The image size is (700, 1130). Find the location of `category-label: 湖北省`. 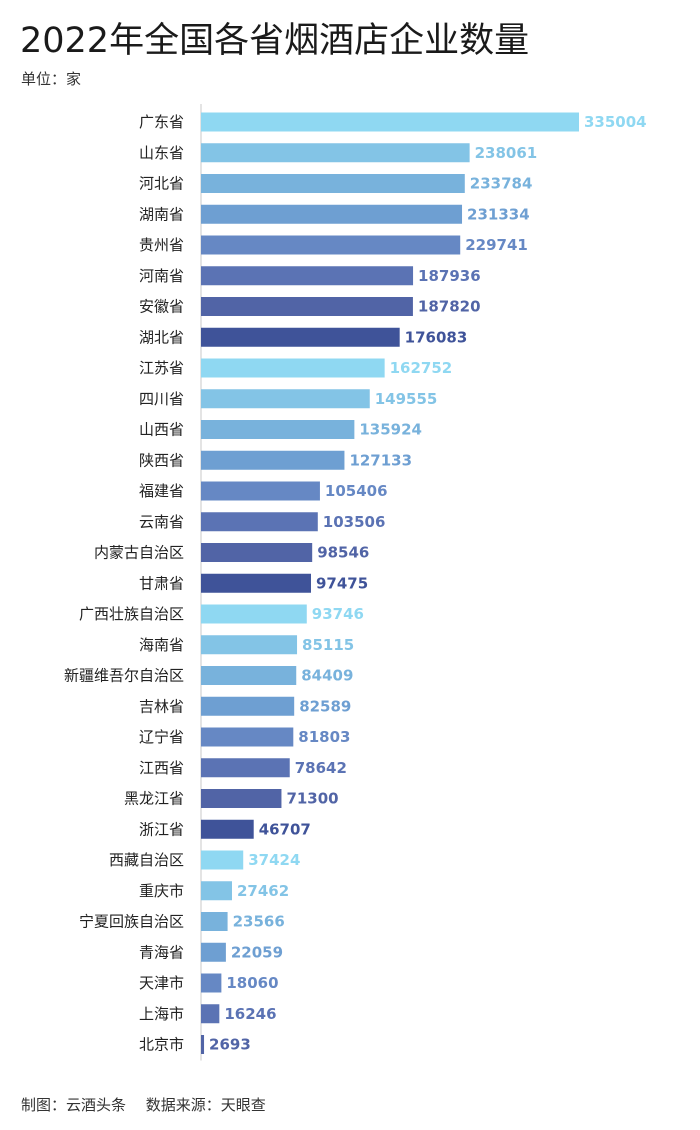

category-label: 湖北省 is located at coordinates (161, 337).